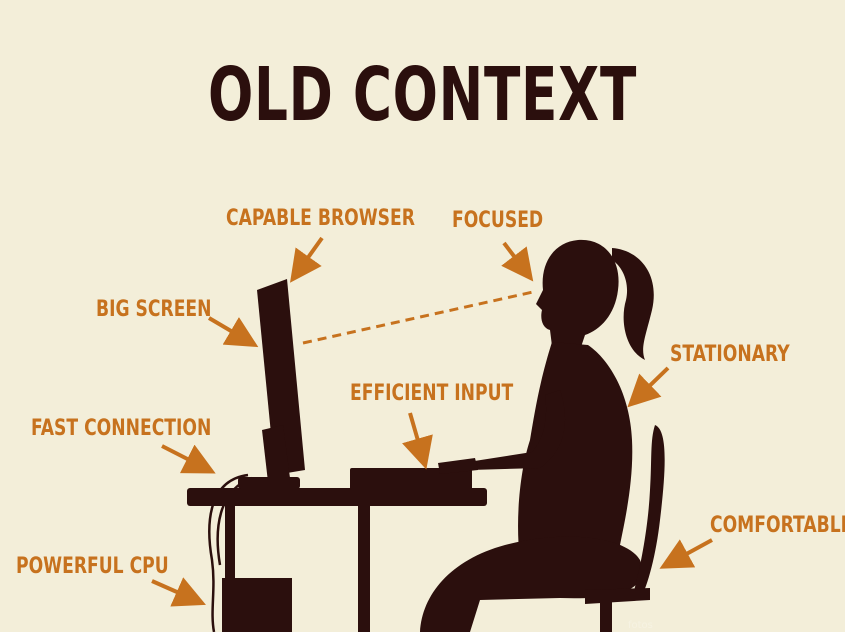 Image resolution: width=845 pixels, height=632 pixels. Describe the element at coordinates (154, 309) in the screenshot. I see `label-big-screen: BIG SCREEN` at that location.